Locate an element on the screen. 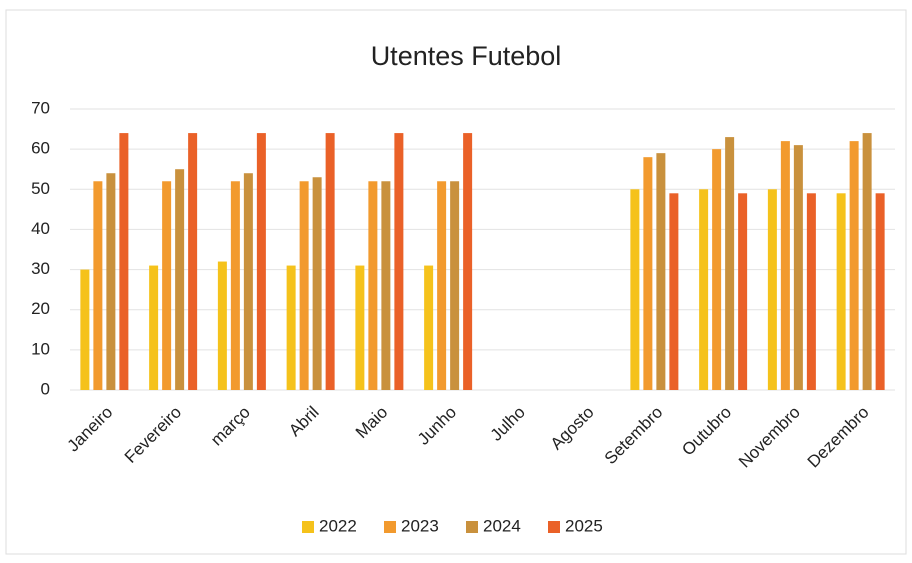  legend-label: 2023 is located at coordinates (420, 525).